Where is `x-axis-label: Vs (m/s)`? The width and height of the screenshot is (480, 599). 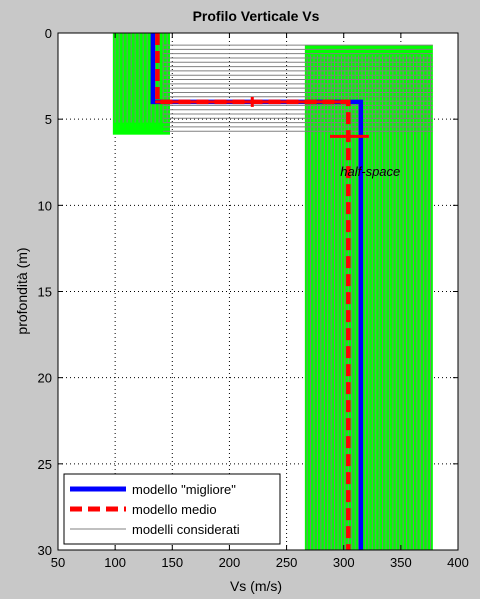
x-axis-label: Vs (m/s) is located at coordinates (256, 586).